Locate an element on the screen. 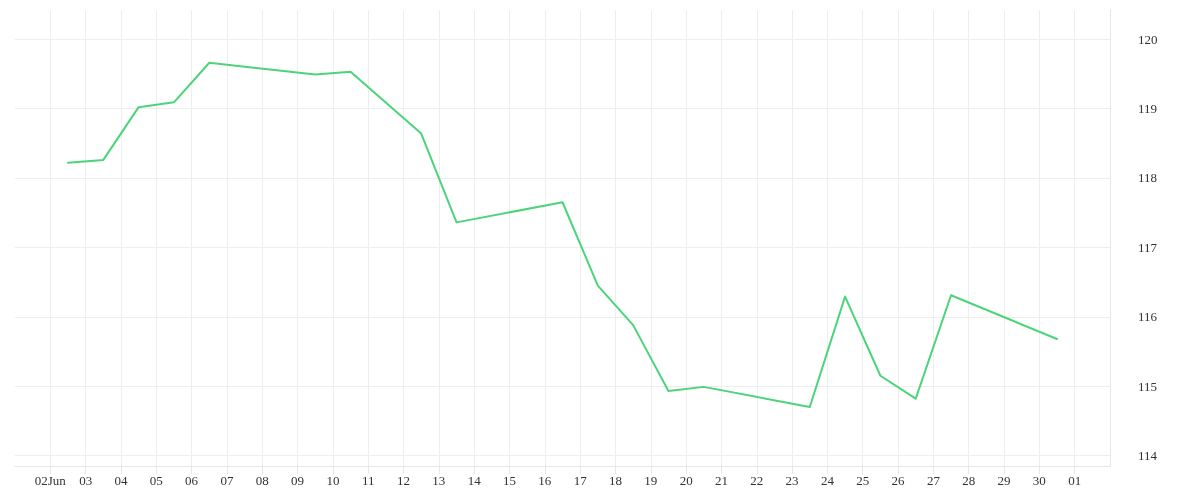 The width and height of the screenshot is (1200, 500). x-tick-label: 03 is located at coordinates (86, 480).